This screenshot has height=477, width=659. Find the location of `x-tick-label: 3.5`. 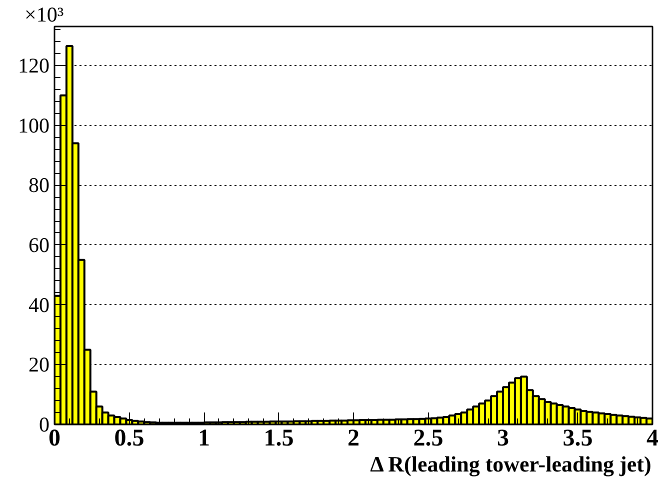

x-tick-label: 3.5 is located at coordinates (577, 439).